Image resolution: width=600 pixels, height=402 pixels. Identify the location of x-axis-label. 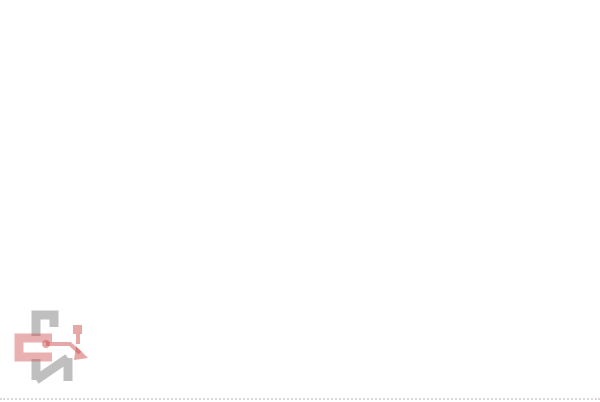
(336, 388).